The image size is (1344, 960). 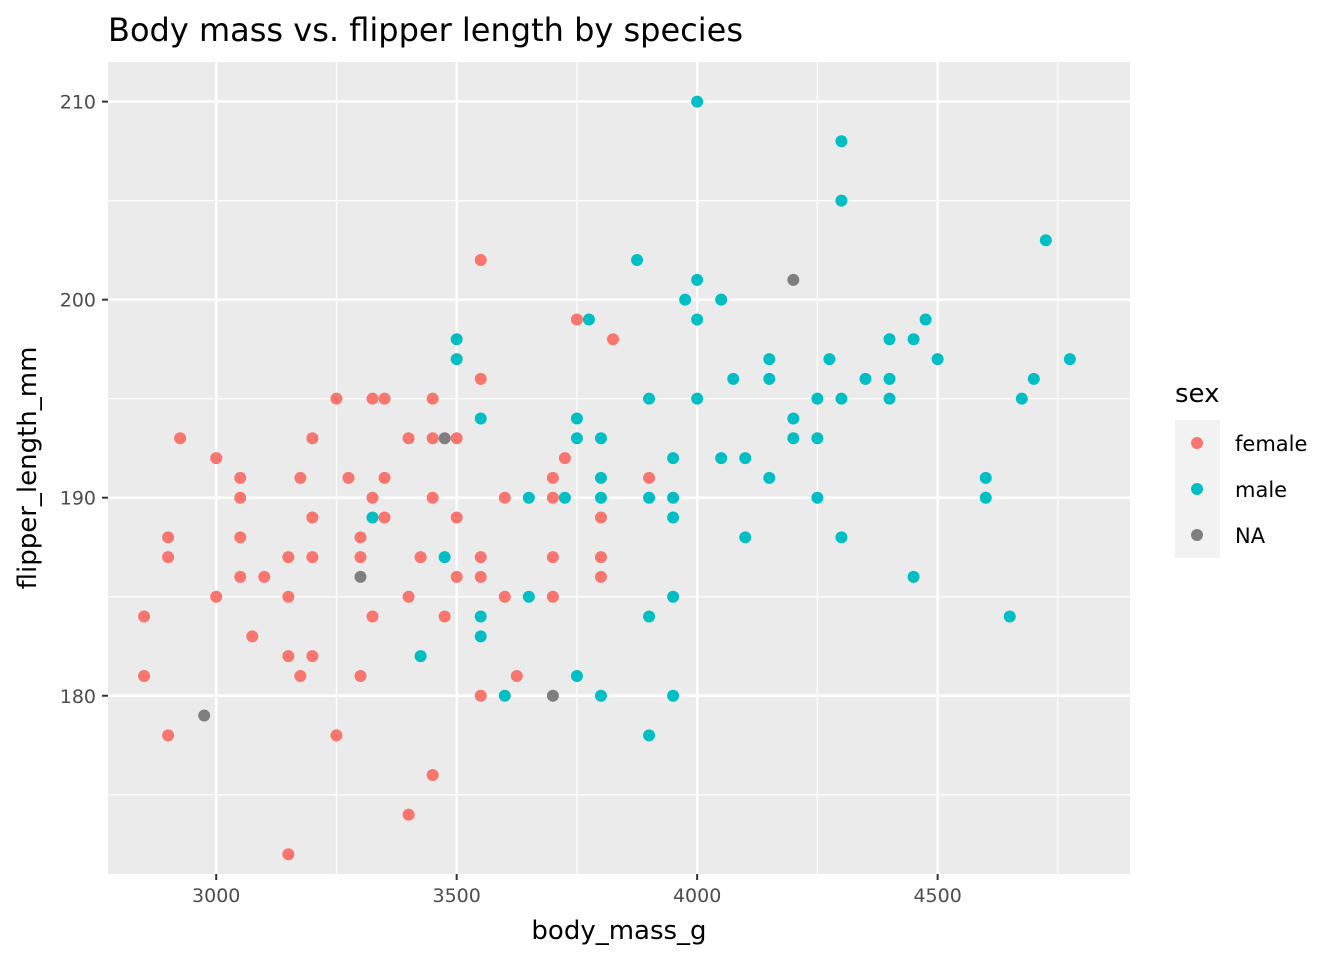 I want to click on x-tick-label: 3000, so click(x=216, y=896).